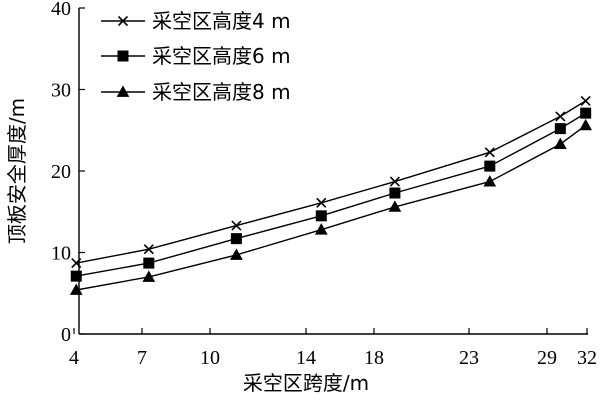  What do you see at coordinates (306, 383) in the screenshot?
I see `x-axis-title: 采空区跨度/m` at bounding box center [306, 383].